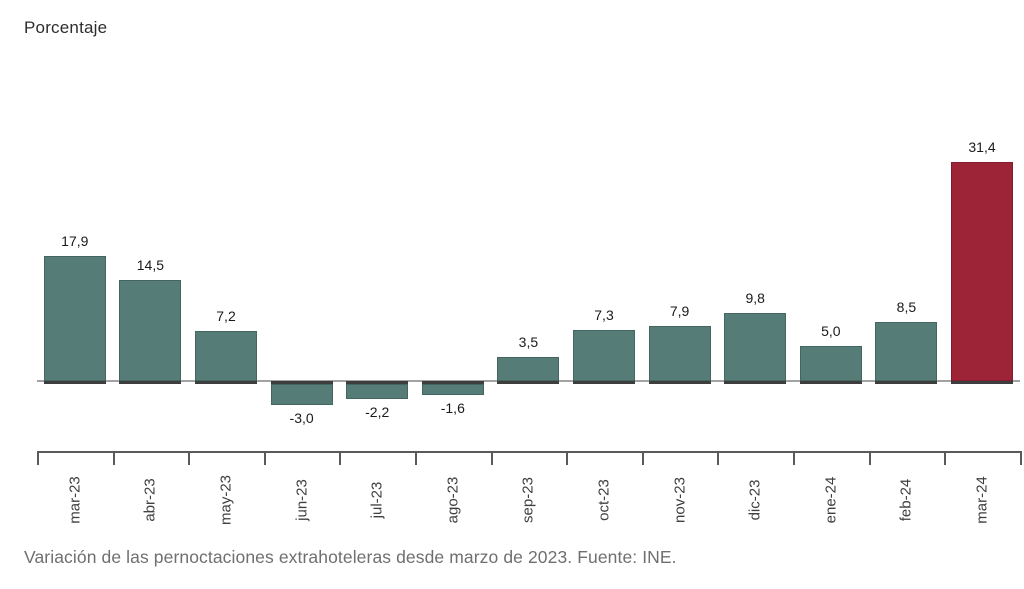 The height and width of the screenshot is (589, 1024). Describe the element at coordinates (982, 147) in the screenshot. I see `value-label-mar-24: 31,4` at that location.